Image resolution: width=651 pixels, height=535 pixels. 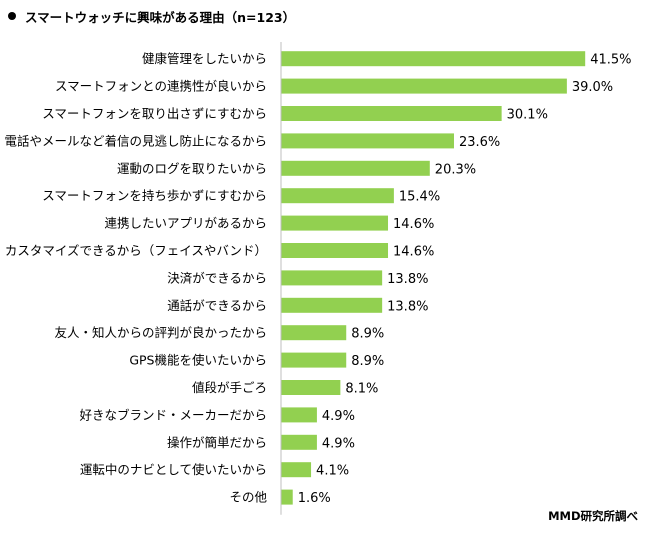 What do you see at coordinates (160, 17) in the screenshot?
I see `chart-title: スマートウォッチに興味がある理由（n=123）` at bounding box center [160, 17].